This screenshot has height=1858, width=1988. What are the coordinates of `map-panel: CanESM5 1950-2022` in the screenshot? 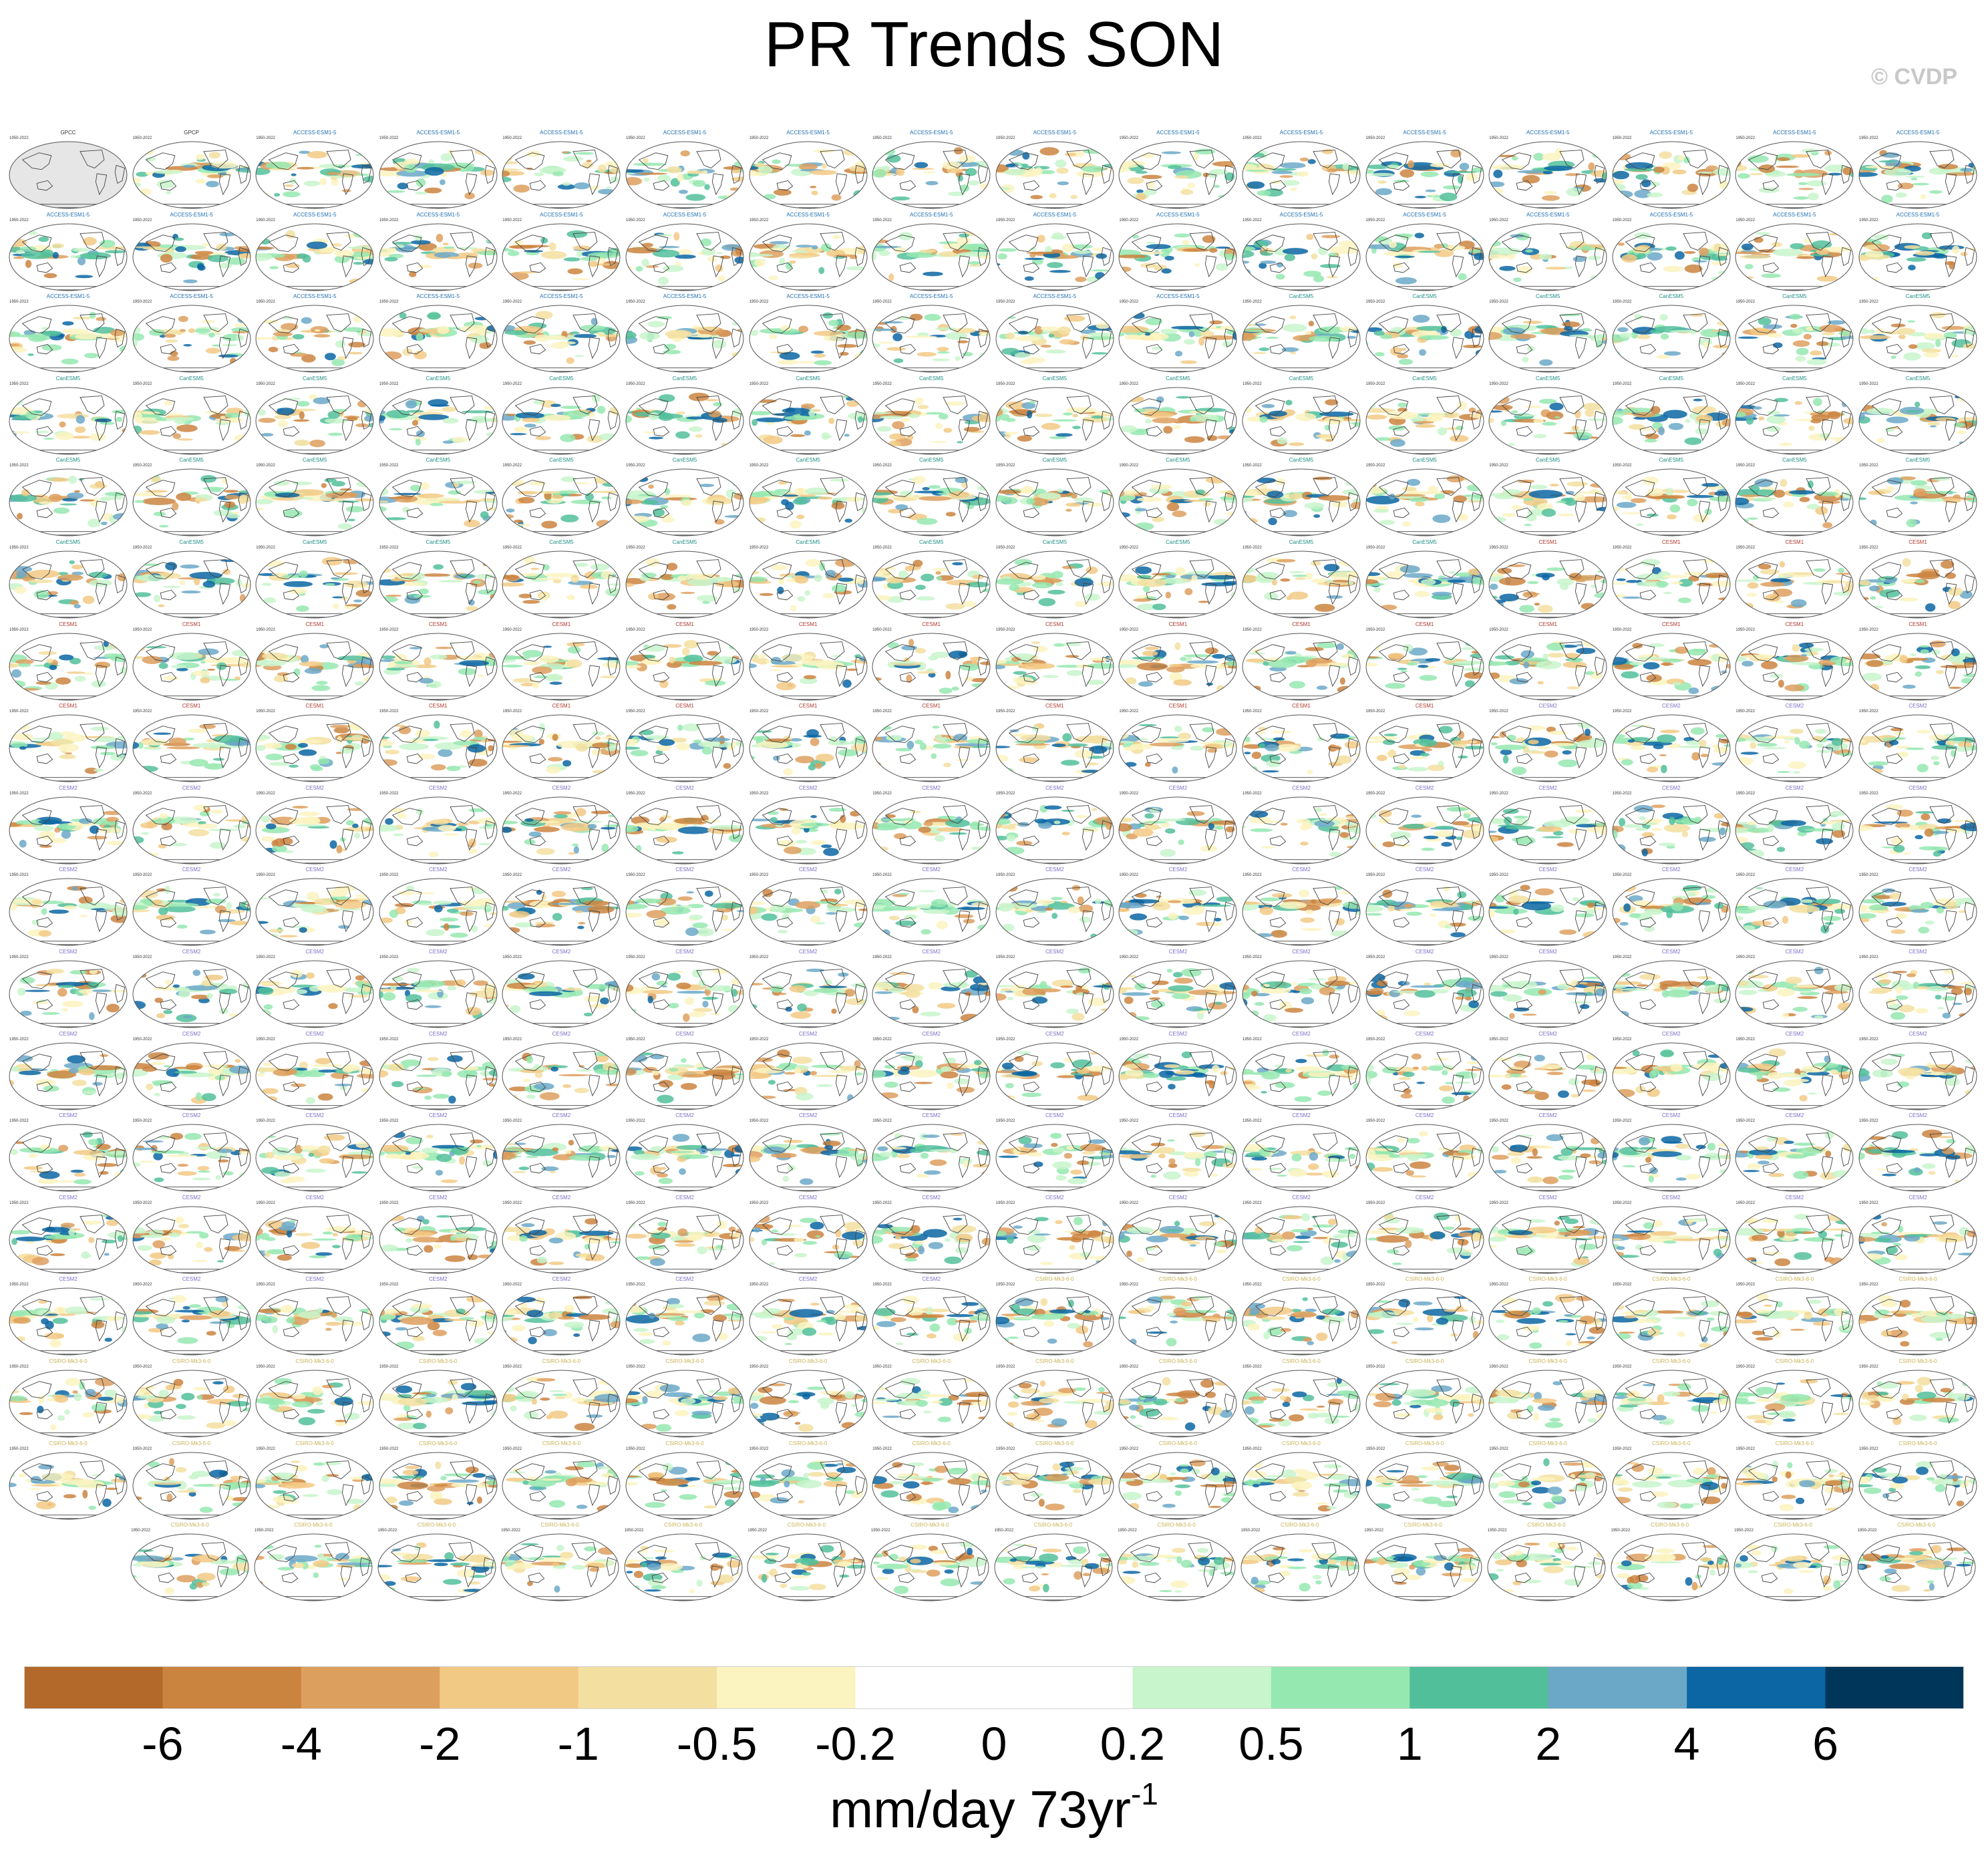 It's located at (1671, 334).